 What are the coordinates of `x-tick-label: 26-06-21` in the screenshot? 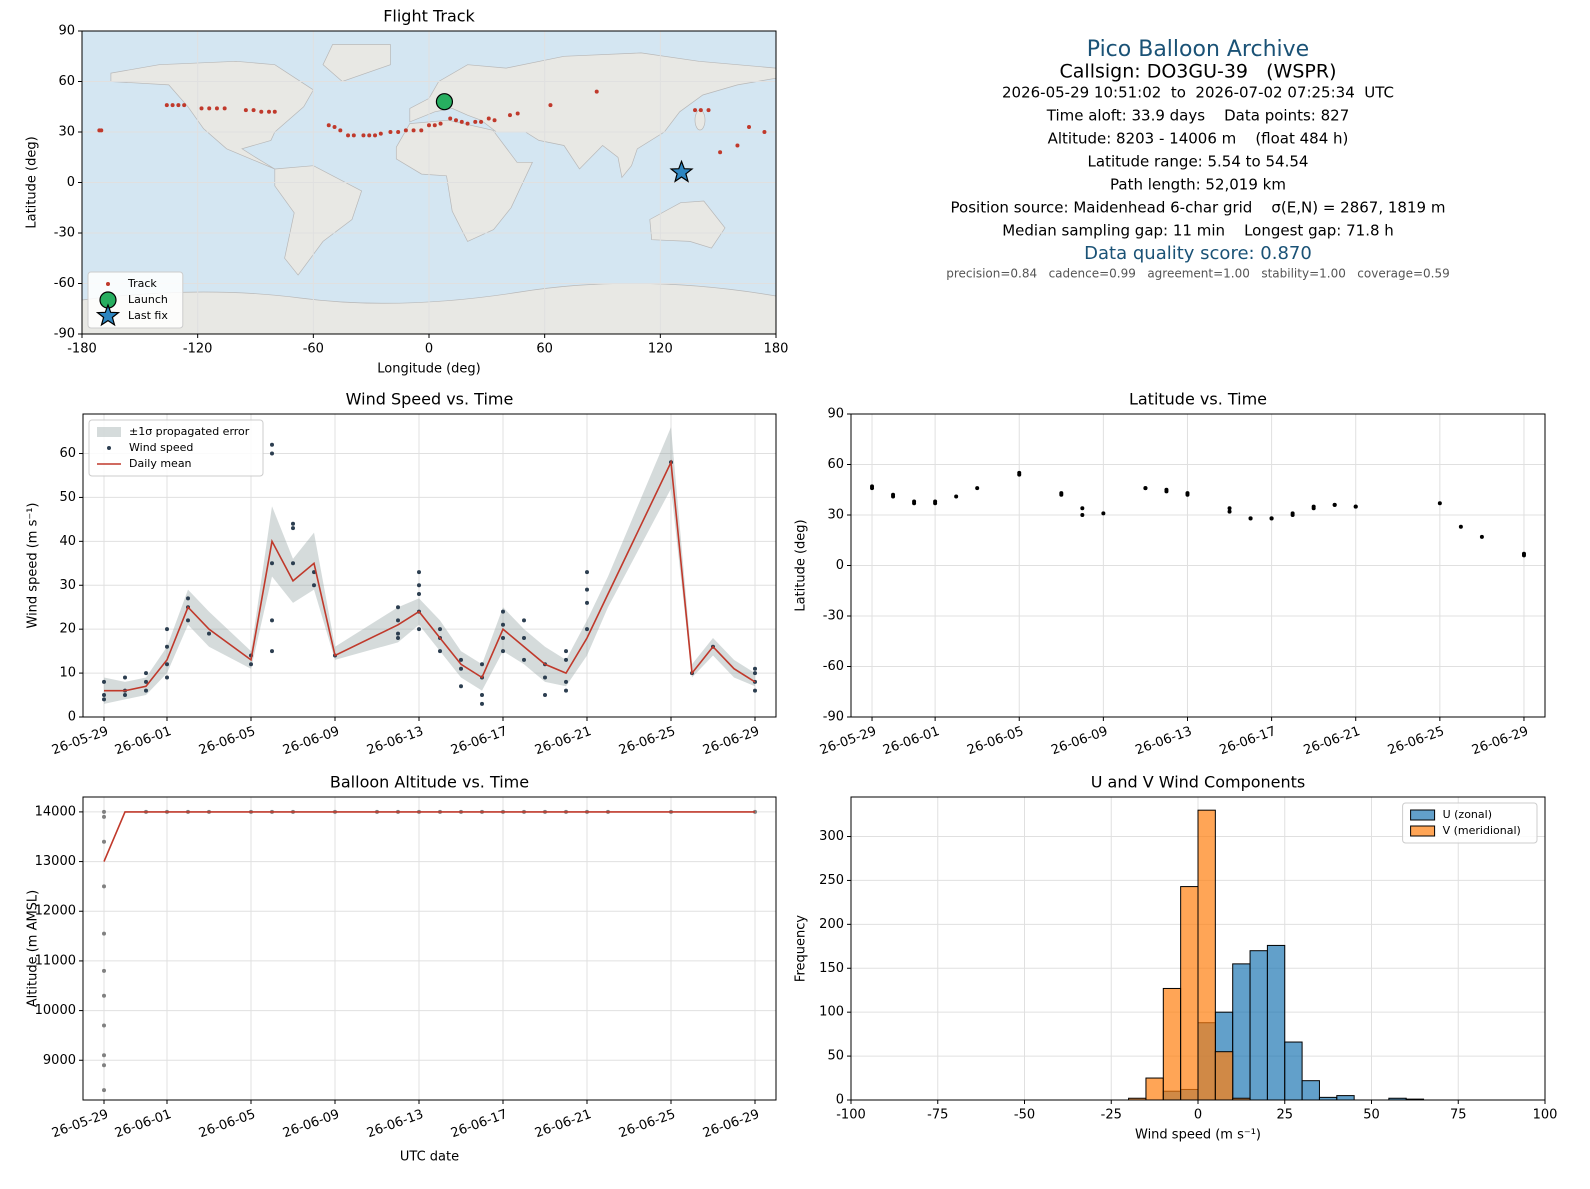 It's located at (1332, 741).